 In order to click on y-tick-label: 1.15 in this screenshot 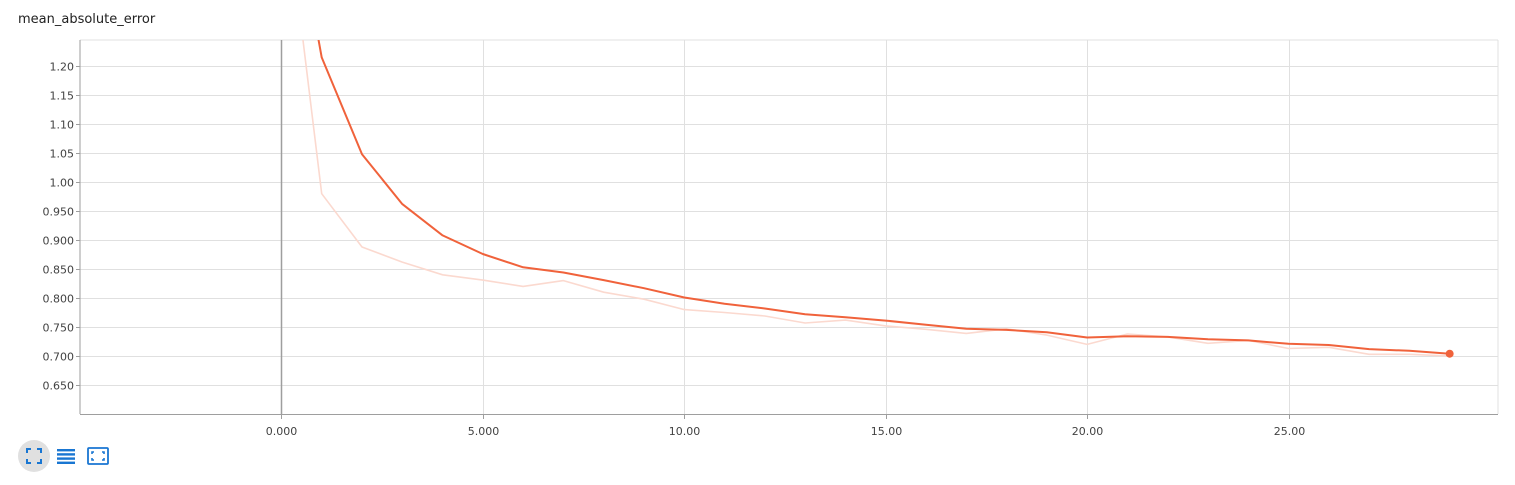, I will do `click(62, 96)`.